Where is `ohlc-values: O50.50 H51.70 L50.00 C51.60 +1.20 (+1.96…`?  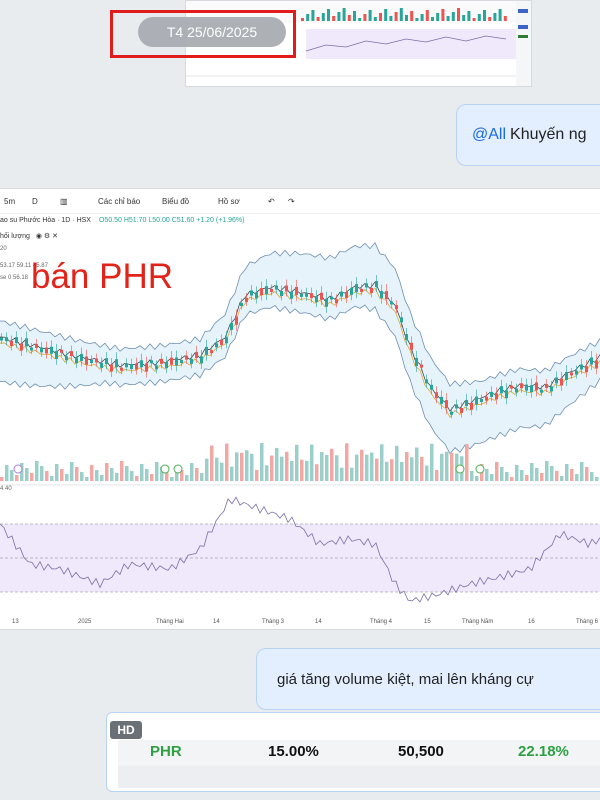
ohlc-values: O50.50 H51.70 L50.00 C51.60 +1.20 (+1.96… is located at coordinates (171, 220).